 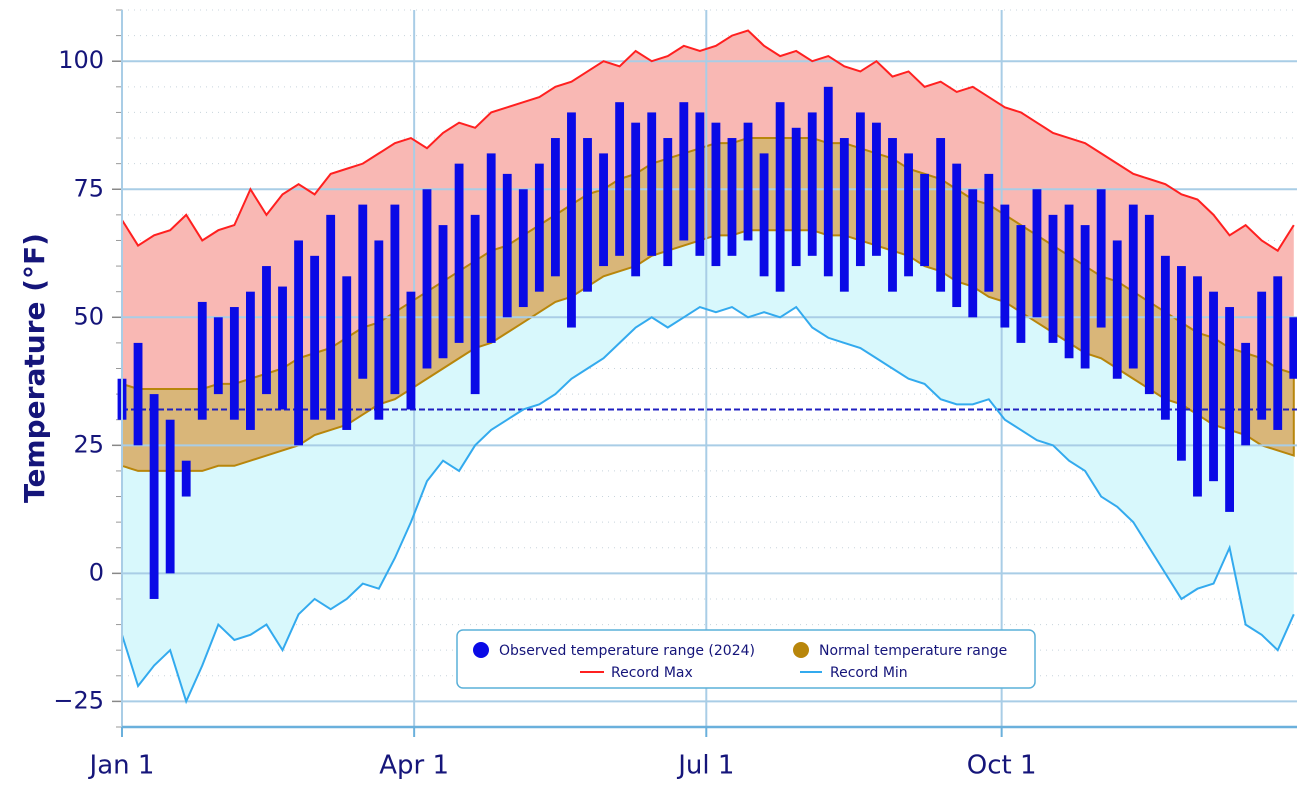 What do you see at coordinates (1002, 766) in the screenshot?
I see `x-tick-label: Oct 1` at bounding box center [1002, 766].